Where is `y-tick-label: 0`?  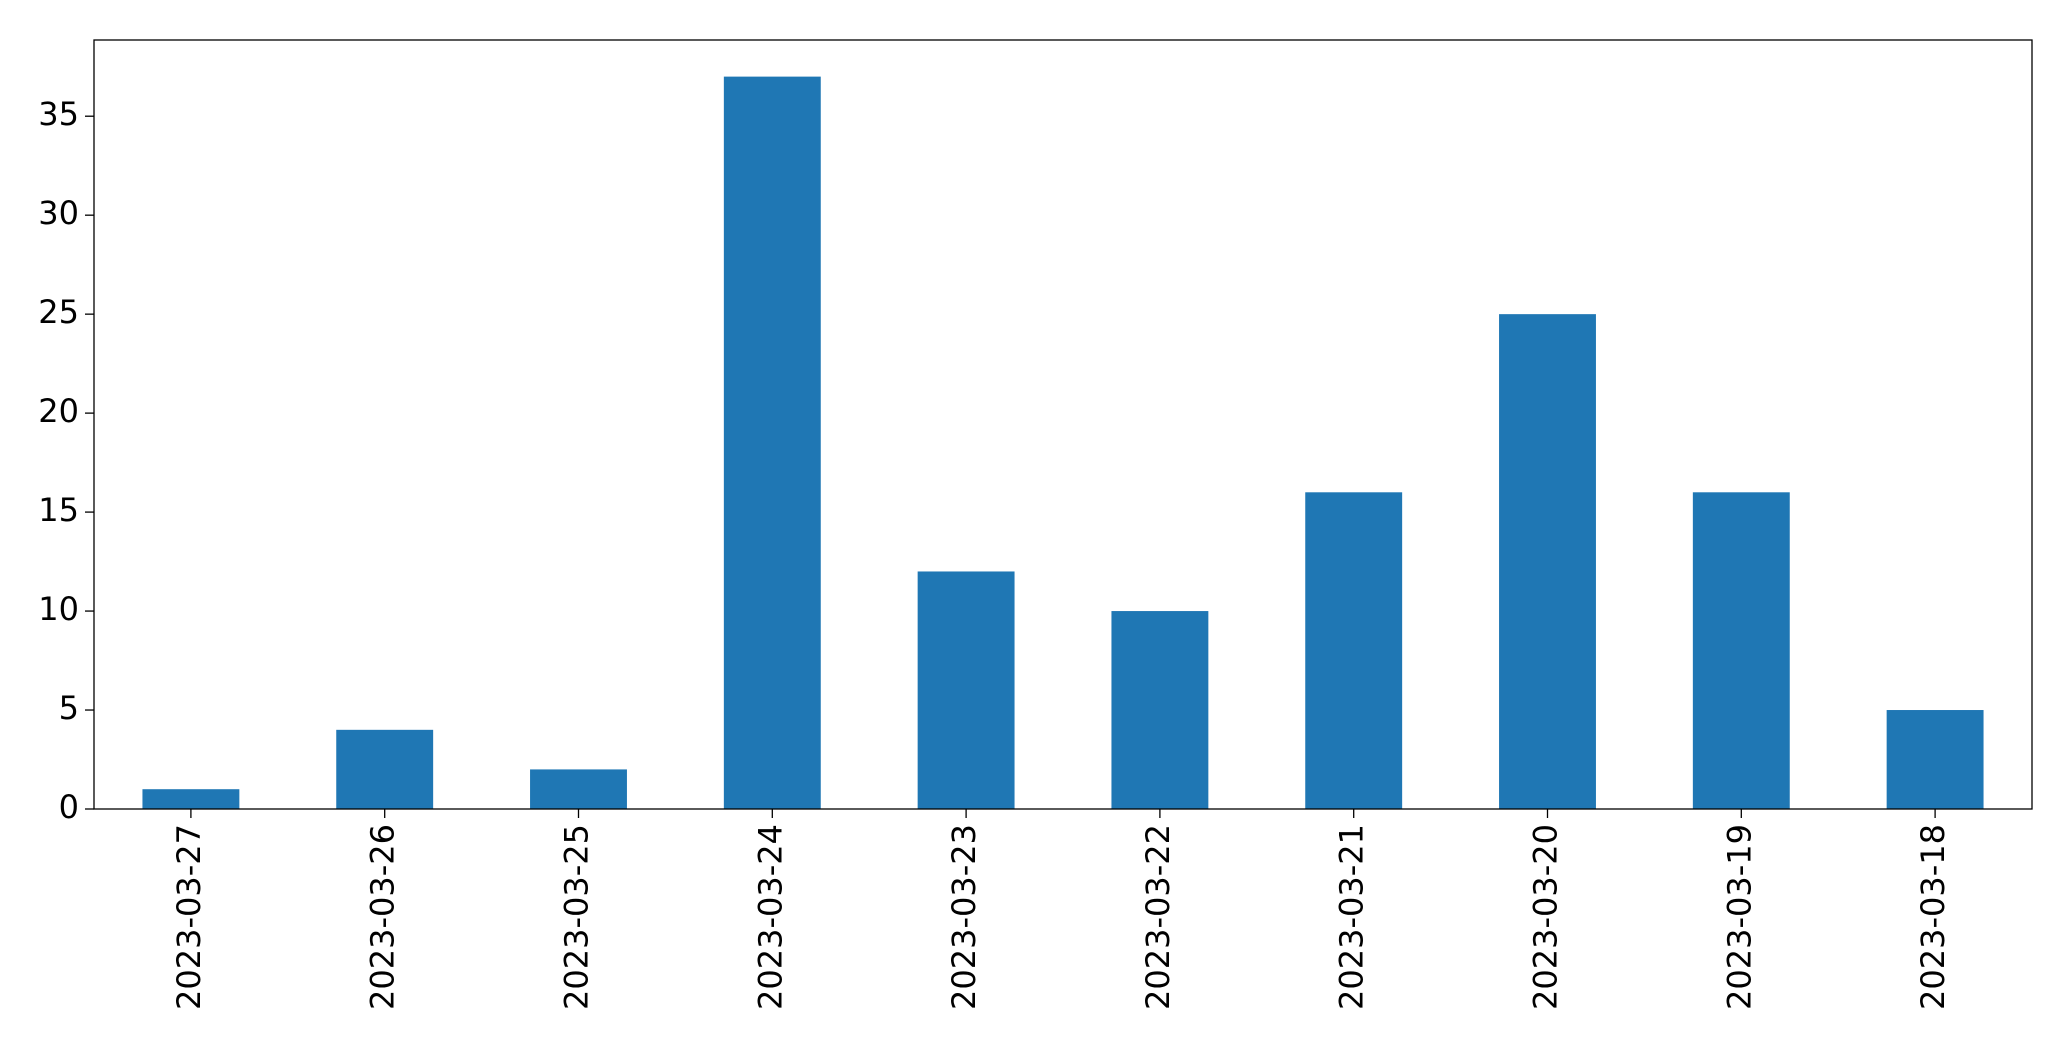 y-tick-label: 0 is located at coordinates (69, 807).